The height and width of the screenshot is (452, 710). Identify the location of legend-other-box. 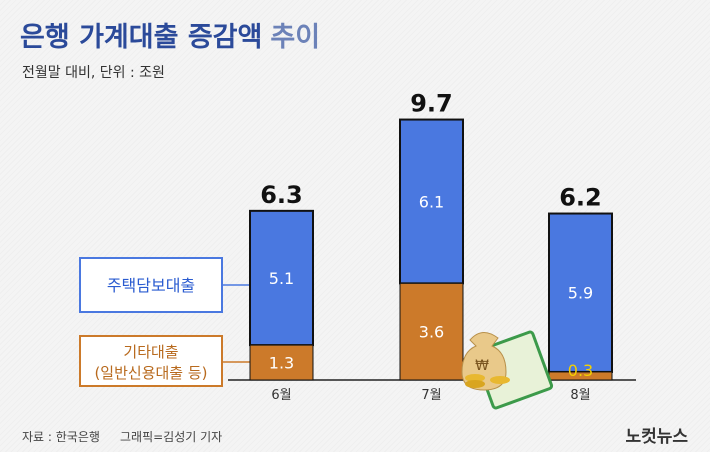
(151, 361).